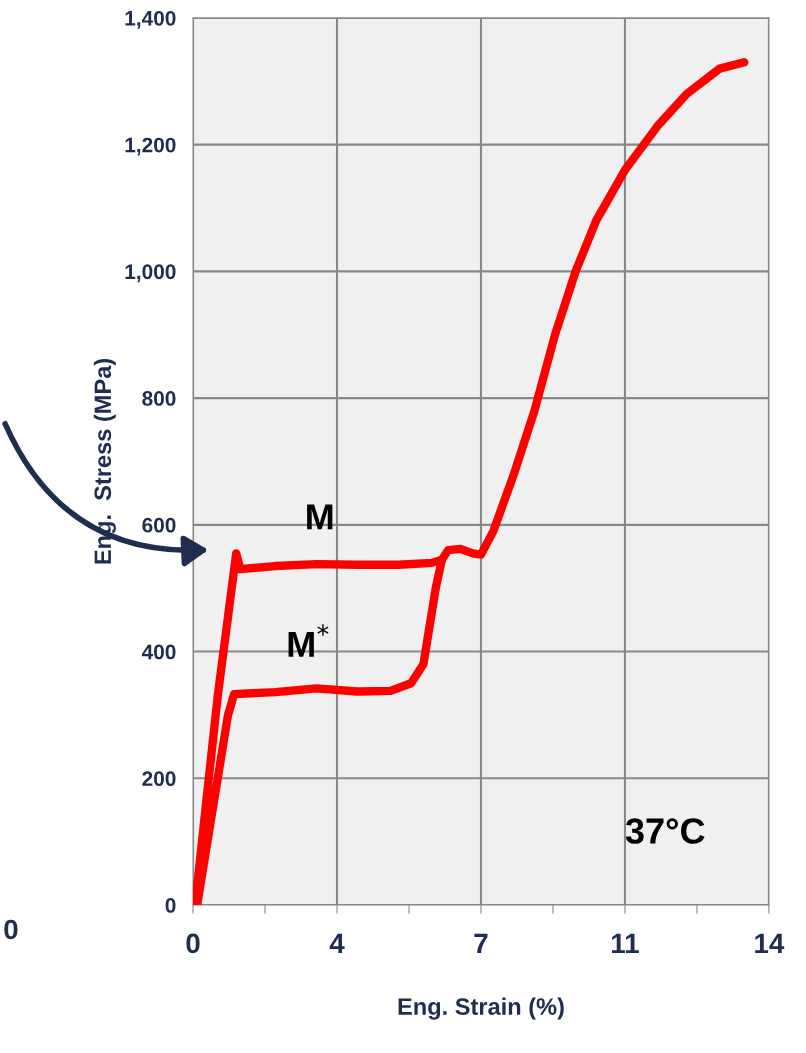 This screenshot has width=806, height=1053. I want to click on annotation: M$^{*}$, so click(308, 640).